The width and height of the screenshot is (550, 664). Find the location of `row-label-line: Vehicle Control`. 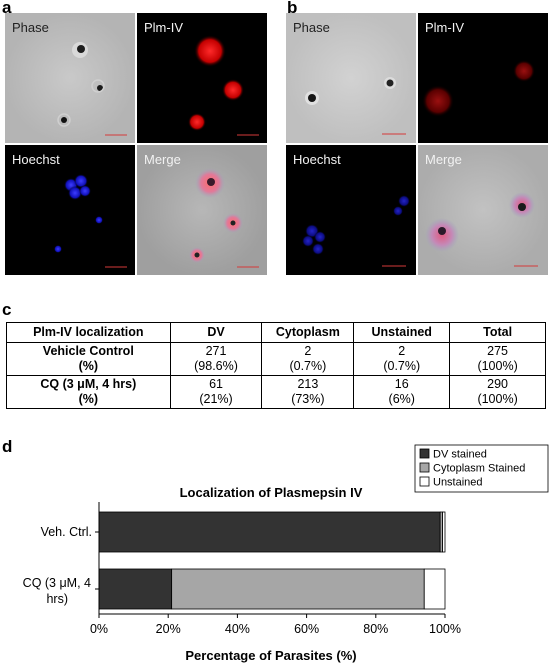

row-label-line: Vehicle Control is located at coordinates (88, 351).